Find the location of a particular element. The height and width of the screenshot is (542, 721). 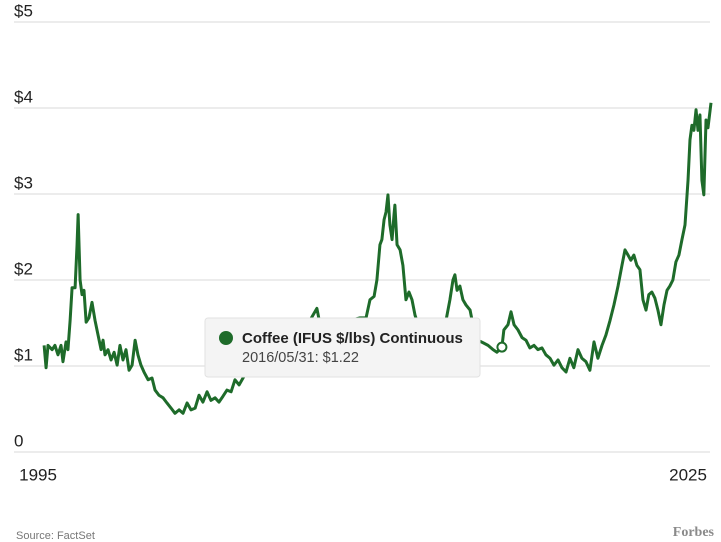

y-tick-label: $5 is located at coordinates (23, 10).